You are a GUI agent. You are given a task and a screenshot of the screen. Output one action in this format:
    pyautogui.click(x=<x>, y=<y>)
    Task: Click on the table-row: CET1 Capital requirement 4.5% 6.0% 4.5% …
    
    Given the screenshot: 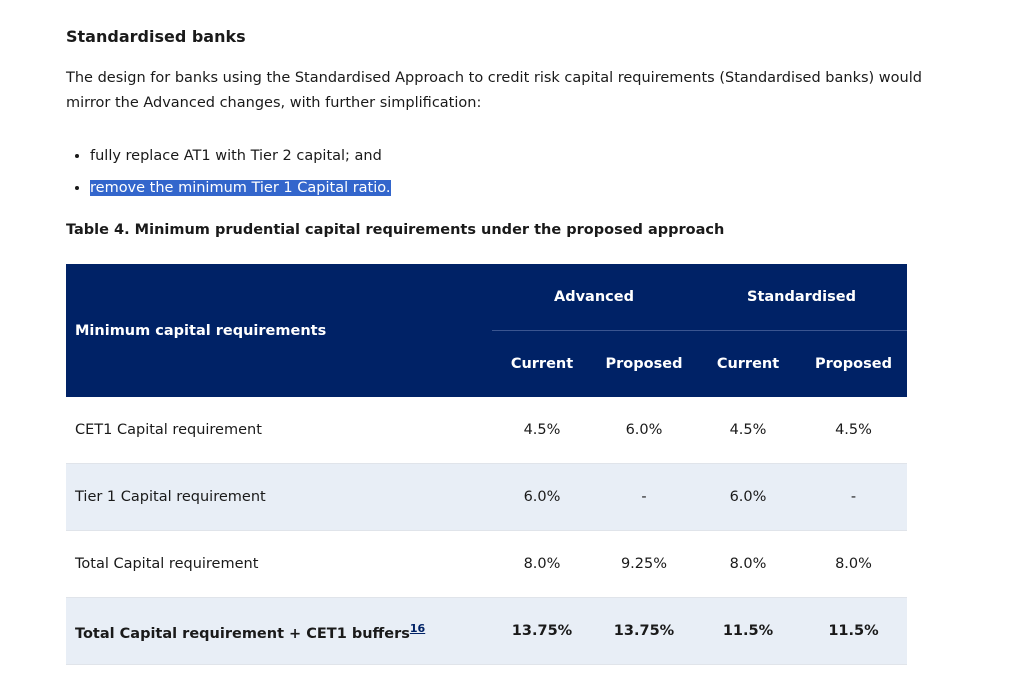 What is the action you would take?
    pyautogui.click(x=486, y=430)
    